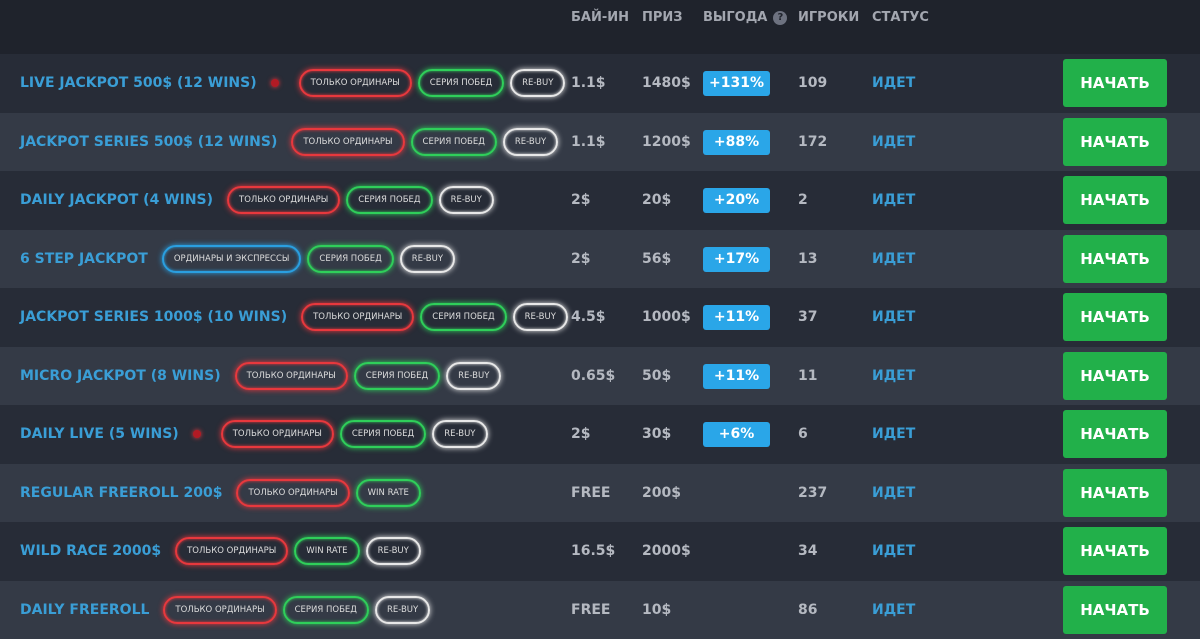 Image resolution: width=1200 pixels, height=639 pixels. I want to click on players: 11, so click(808, 375).